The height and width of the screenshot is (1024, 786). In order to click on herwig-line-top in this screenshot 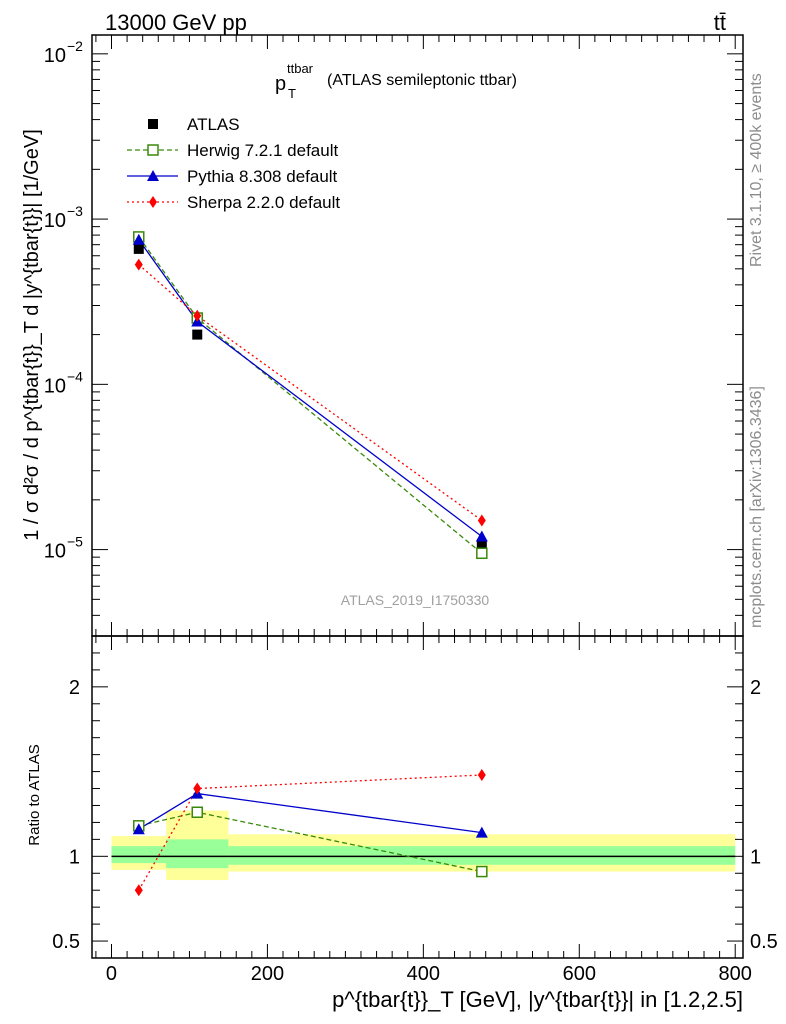, I will do `click(310, 395)`.